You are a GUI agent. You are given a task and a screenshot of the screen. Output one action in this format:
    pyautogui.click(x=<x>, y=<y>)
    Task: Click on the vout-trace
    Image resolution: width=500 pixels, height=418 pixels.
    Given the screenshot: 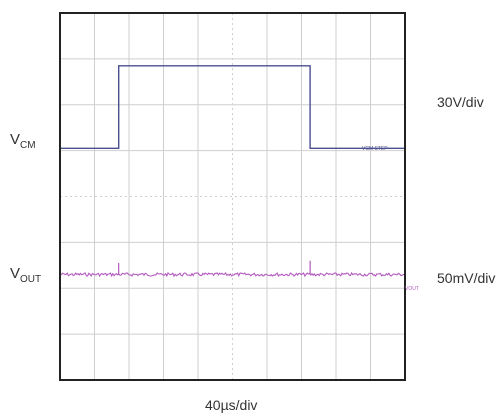 What is the action you would take?
    pyautogui.click(x=232, y=274)
    